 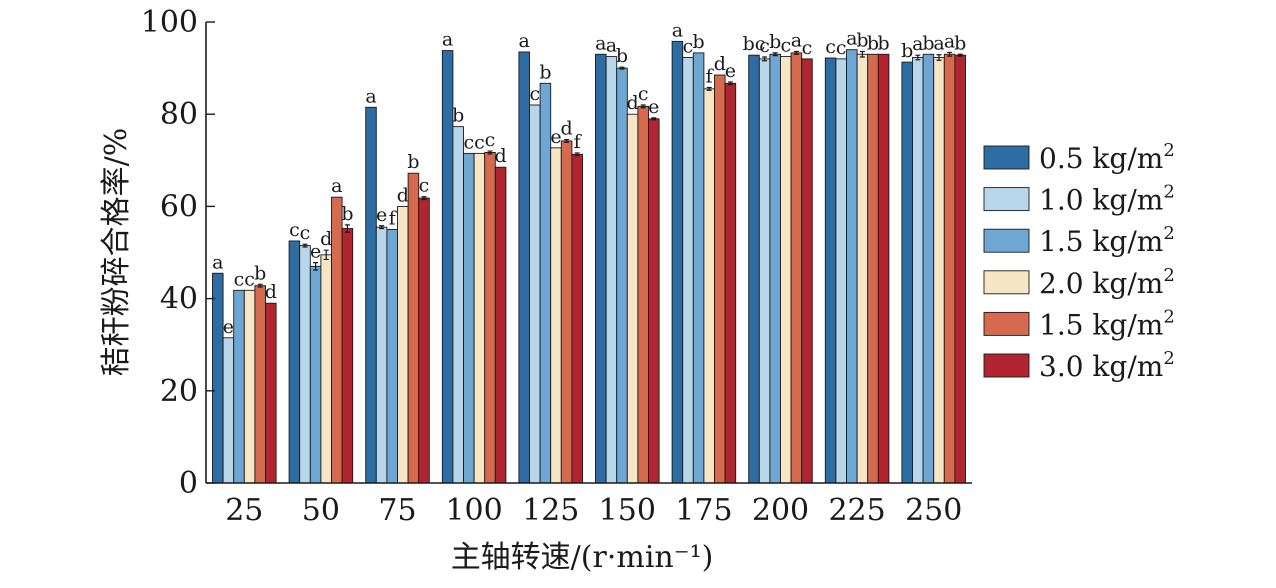 I want to click on x-axis-title: 主轴转速/(r·min⁻¹), so click(x=582, y=557).